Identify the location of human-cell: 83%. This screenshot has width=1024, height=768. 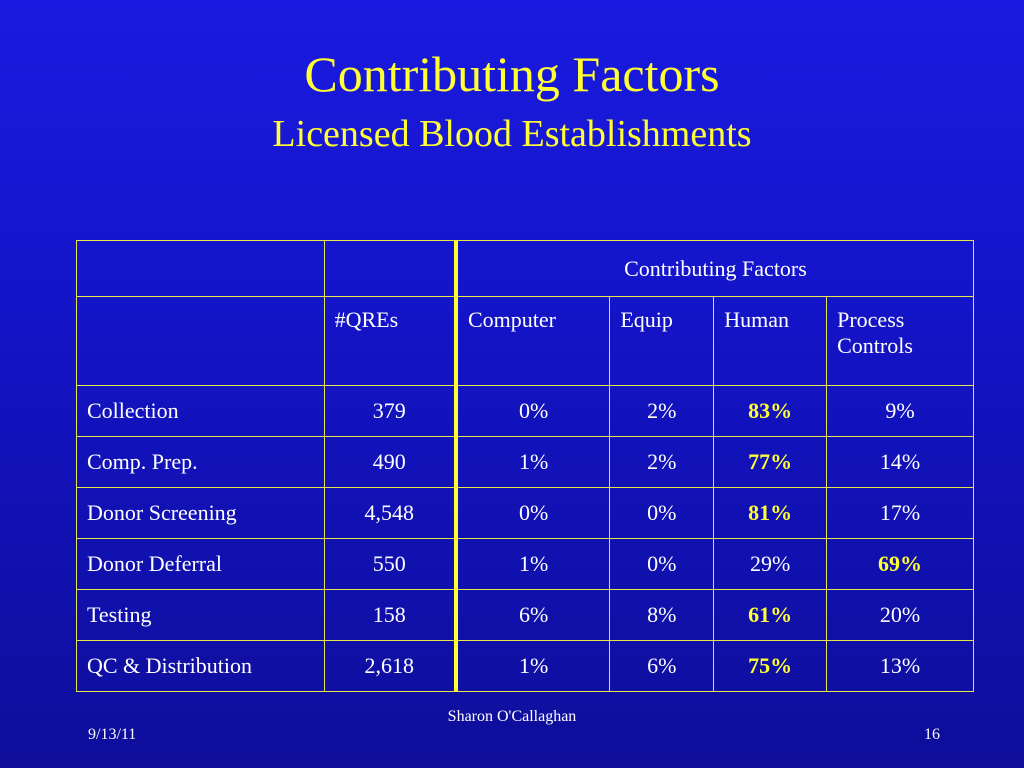
(770, 411).